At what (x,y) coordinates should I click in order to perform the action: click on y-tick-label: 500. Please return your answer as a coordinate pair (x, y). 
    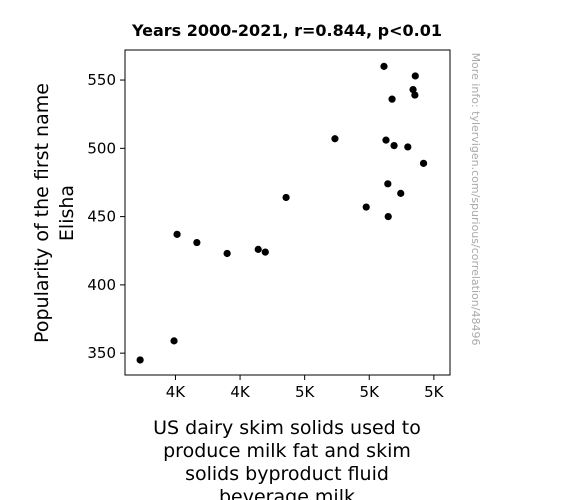
    Looking at the image, I should click on (101, 148).